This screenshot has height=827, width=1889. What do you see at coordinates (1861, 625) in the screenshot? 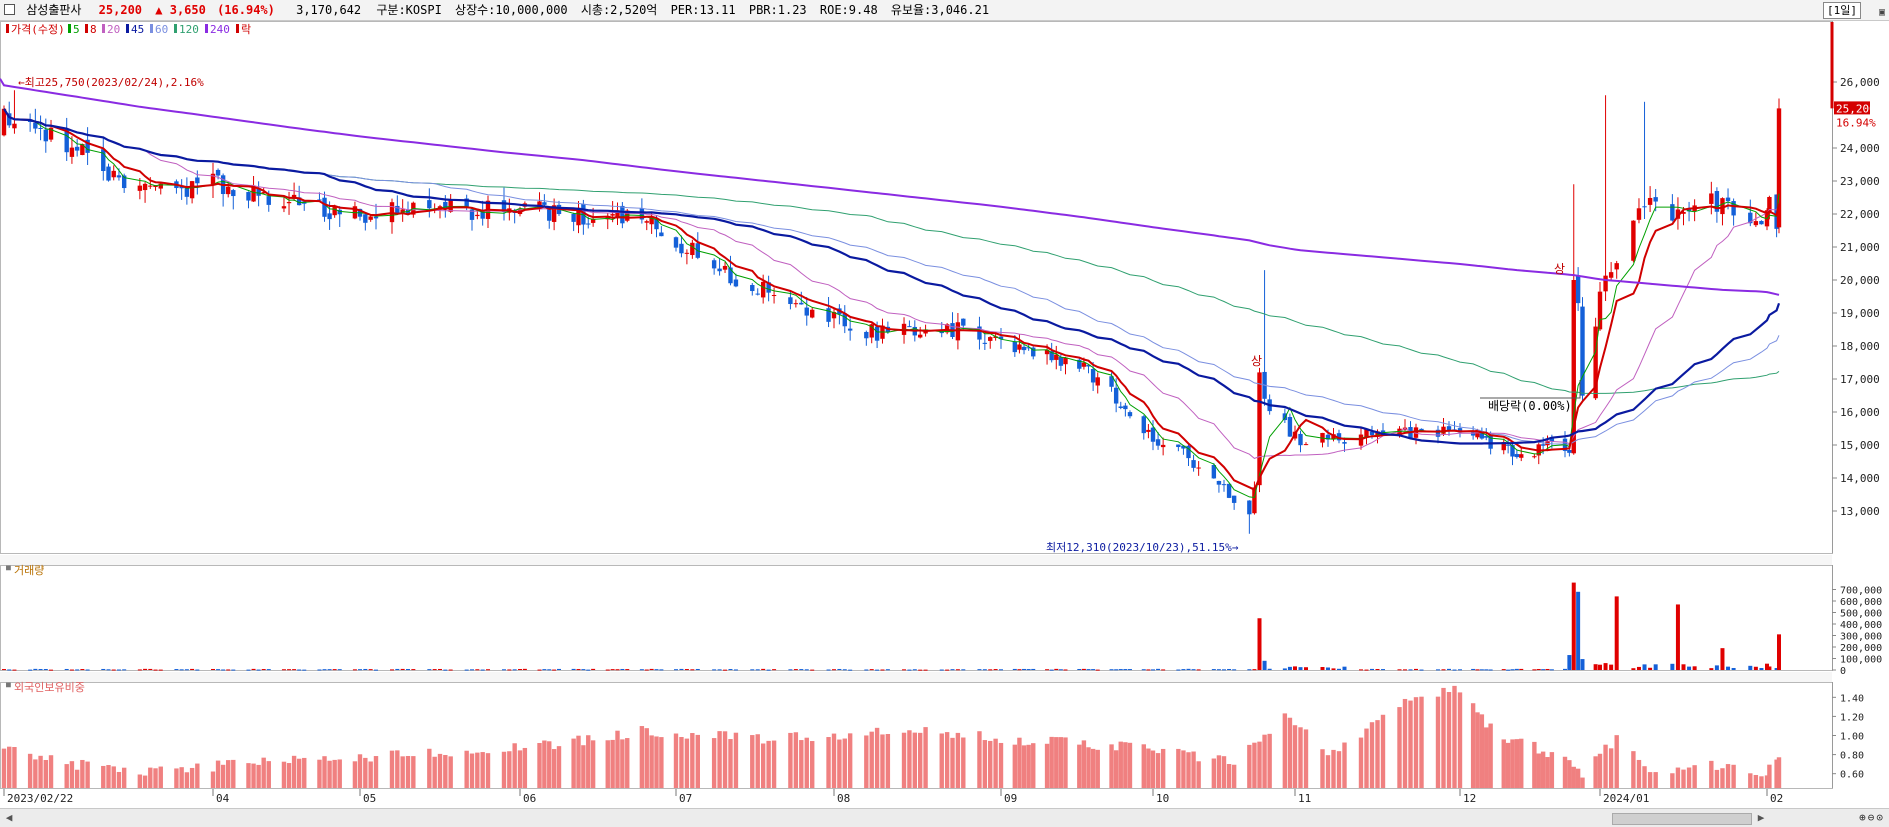
I see `volume-axis-label: 400,000` at bounding box center [1861, 625].